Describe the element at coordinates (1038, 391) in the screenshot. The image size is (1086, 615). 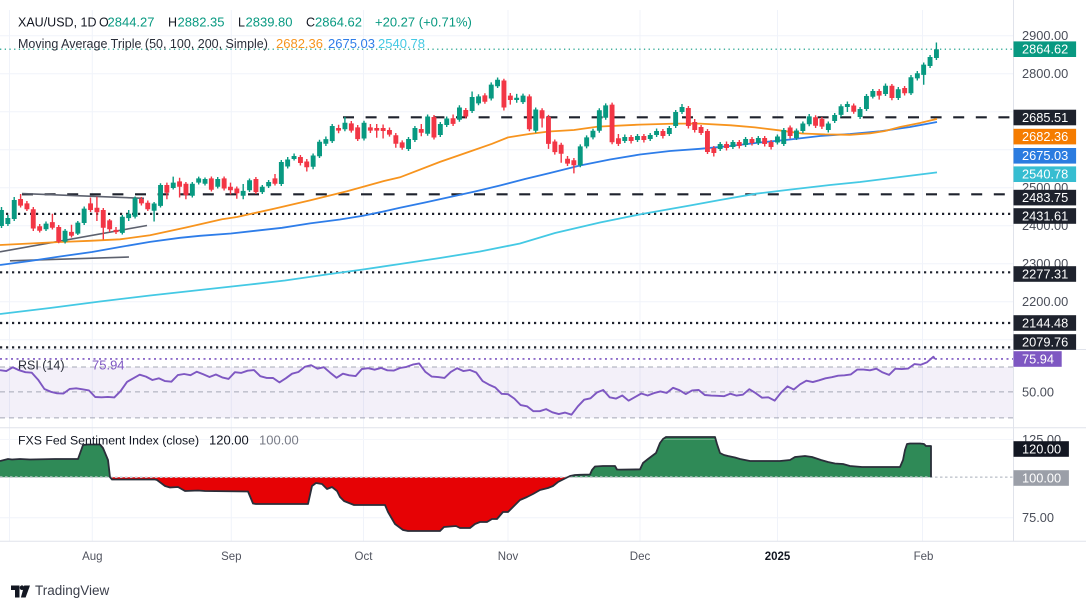
I see `svg-text: 50.00` at that location.